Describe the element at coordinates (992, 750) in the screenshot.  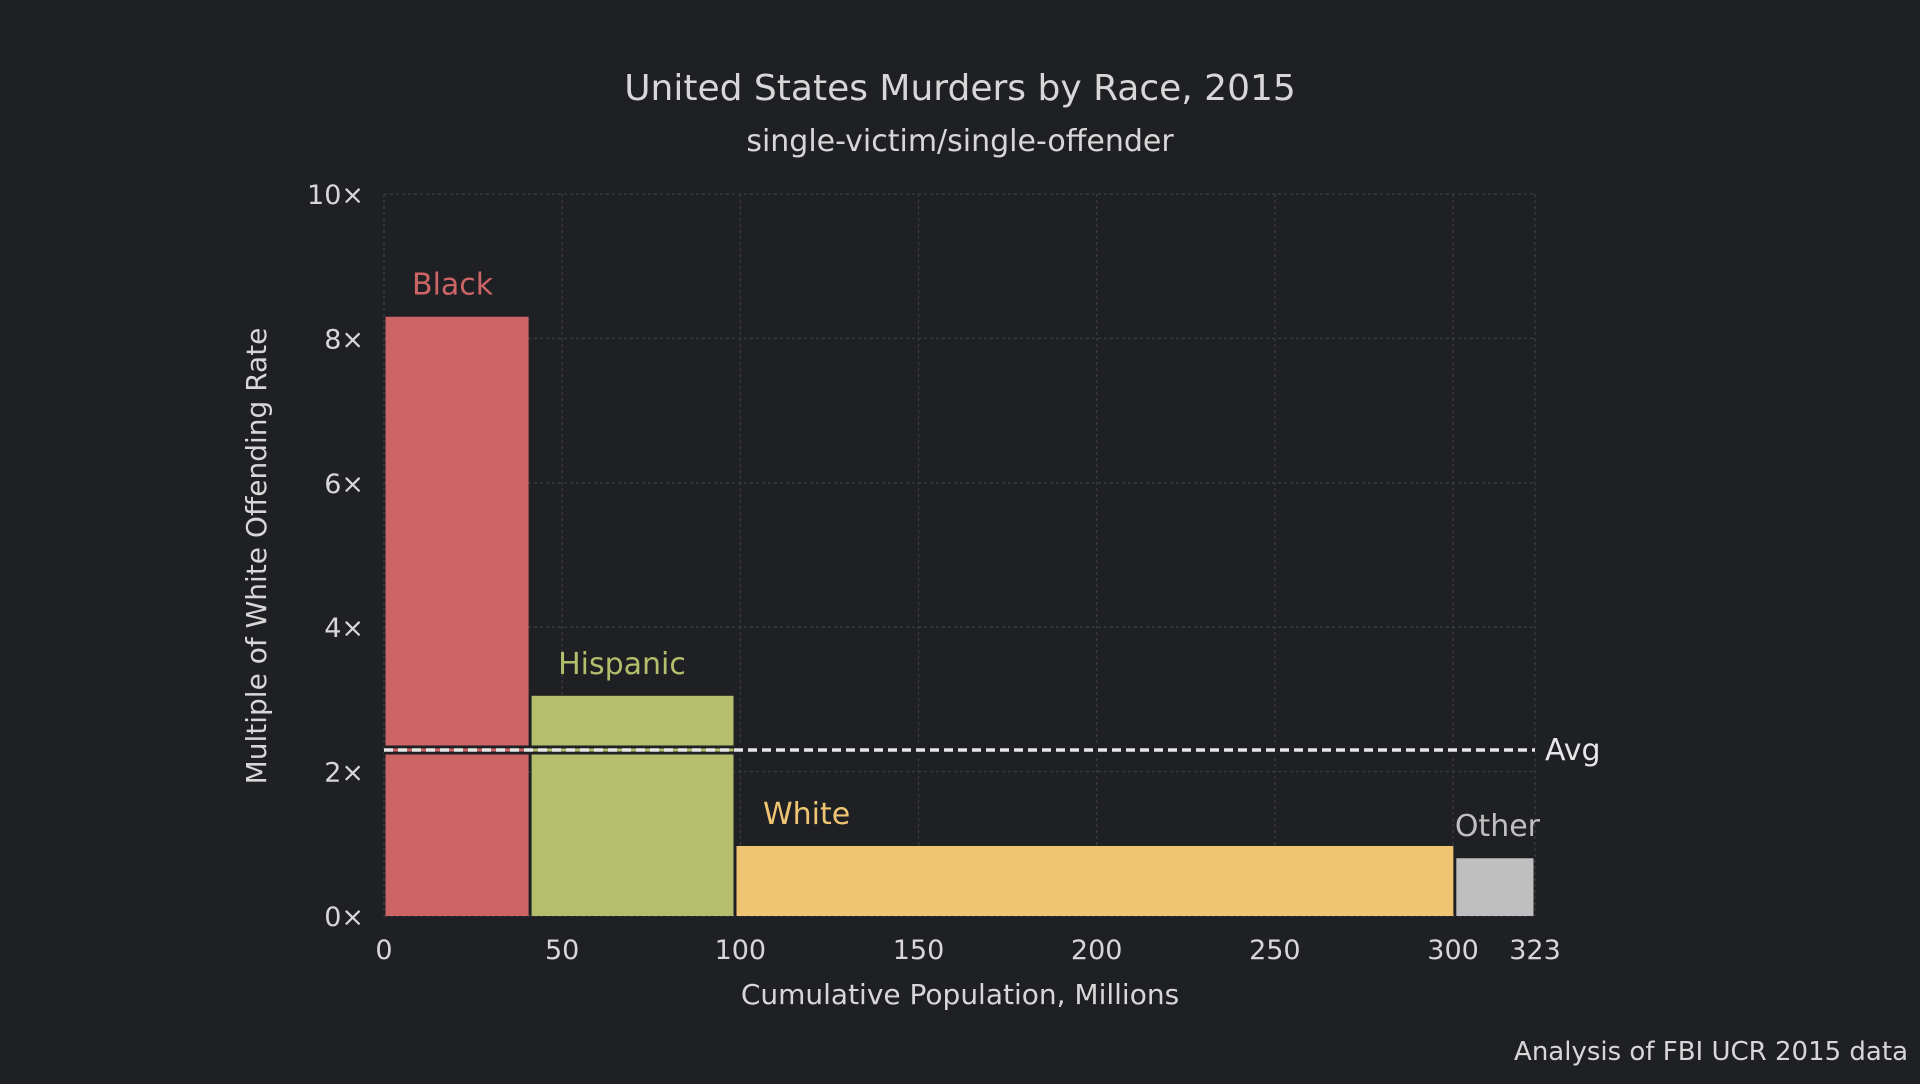
I see `average-layer: Avg` at that location.